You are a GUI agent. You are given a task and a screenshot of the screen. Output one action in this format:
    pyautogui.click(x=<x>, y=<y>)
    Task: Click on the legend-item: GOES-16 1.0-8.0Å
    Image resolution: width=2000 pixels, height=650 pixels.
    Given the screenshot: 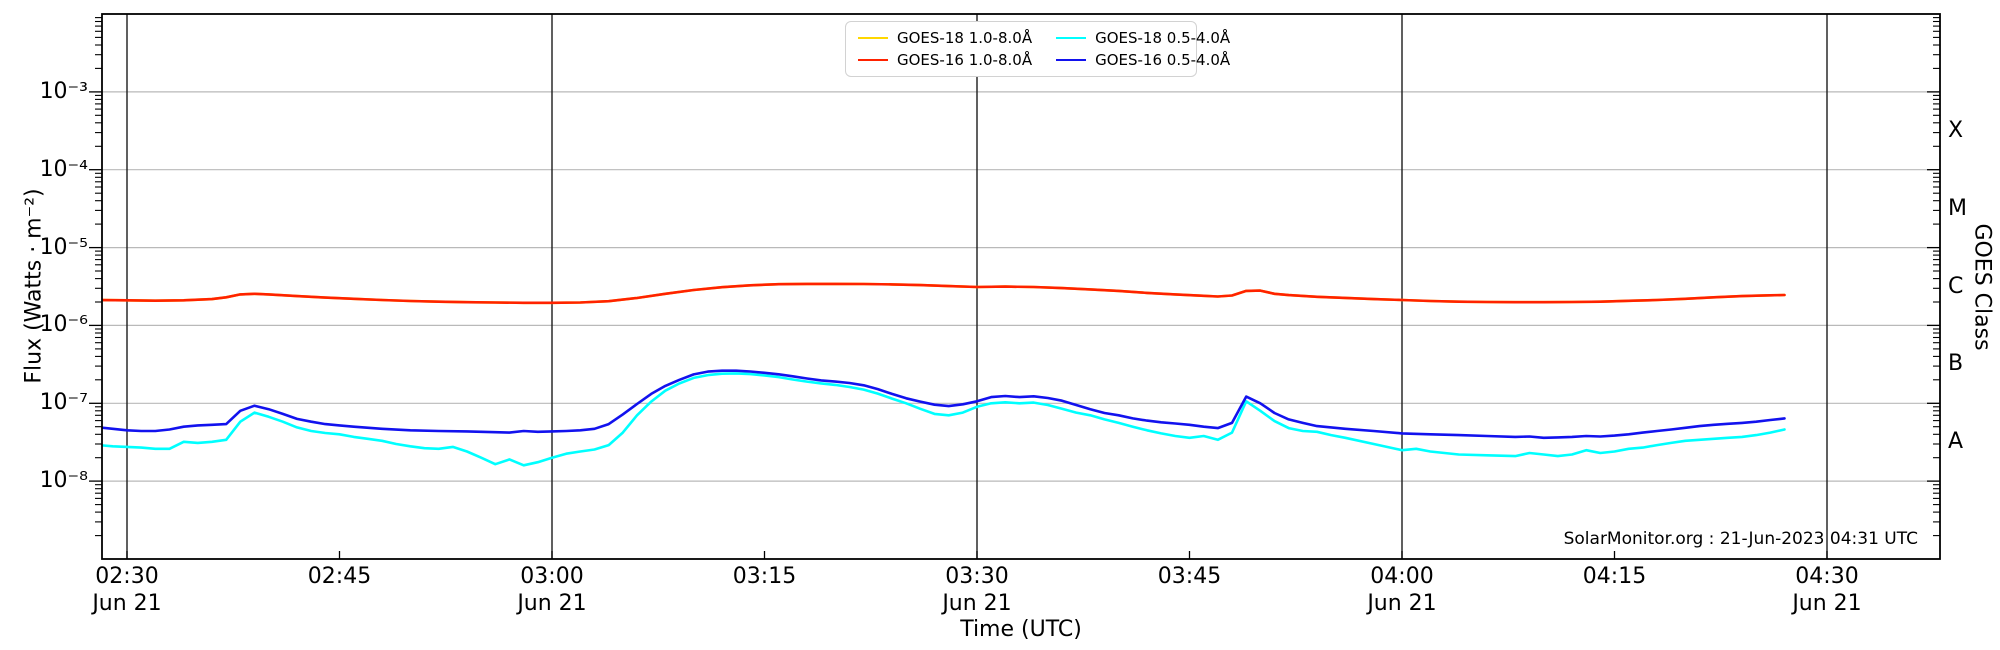 What is the action you would take?
    pyautogui.click(x=945, y=60)
    